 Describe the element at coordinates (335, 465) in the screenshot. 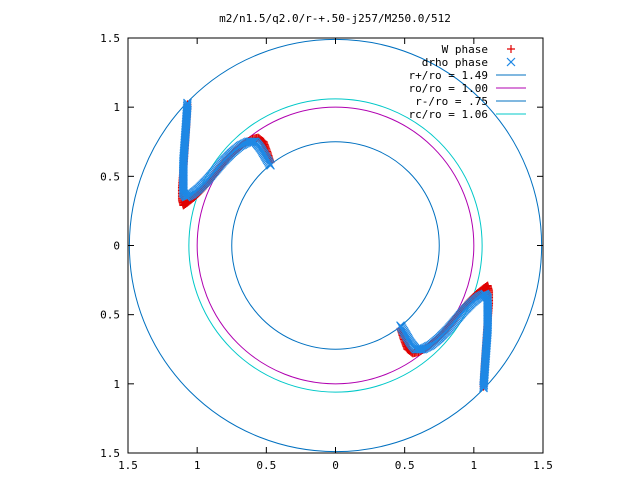

I see `x-tick-label: 0` at that location.